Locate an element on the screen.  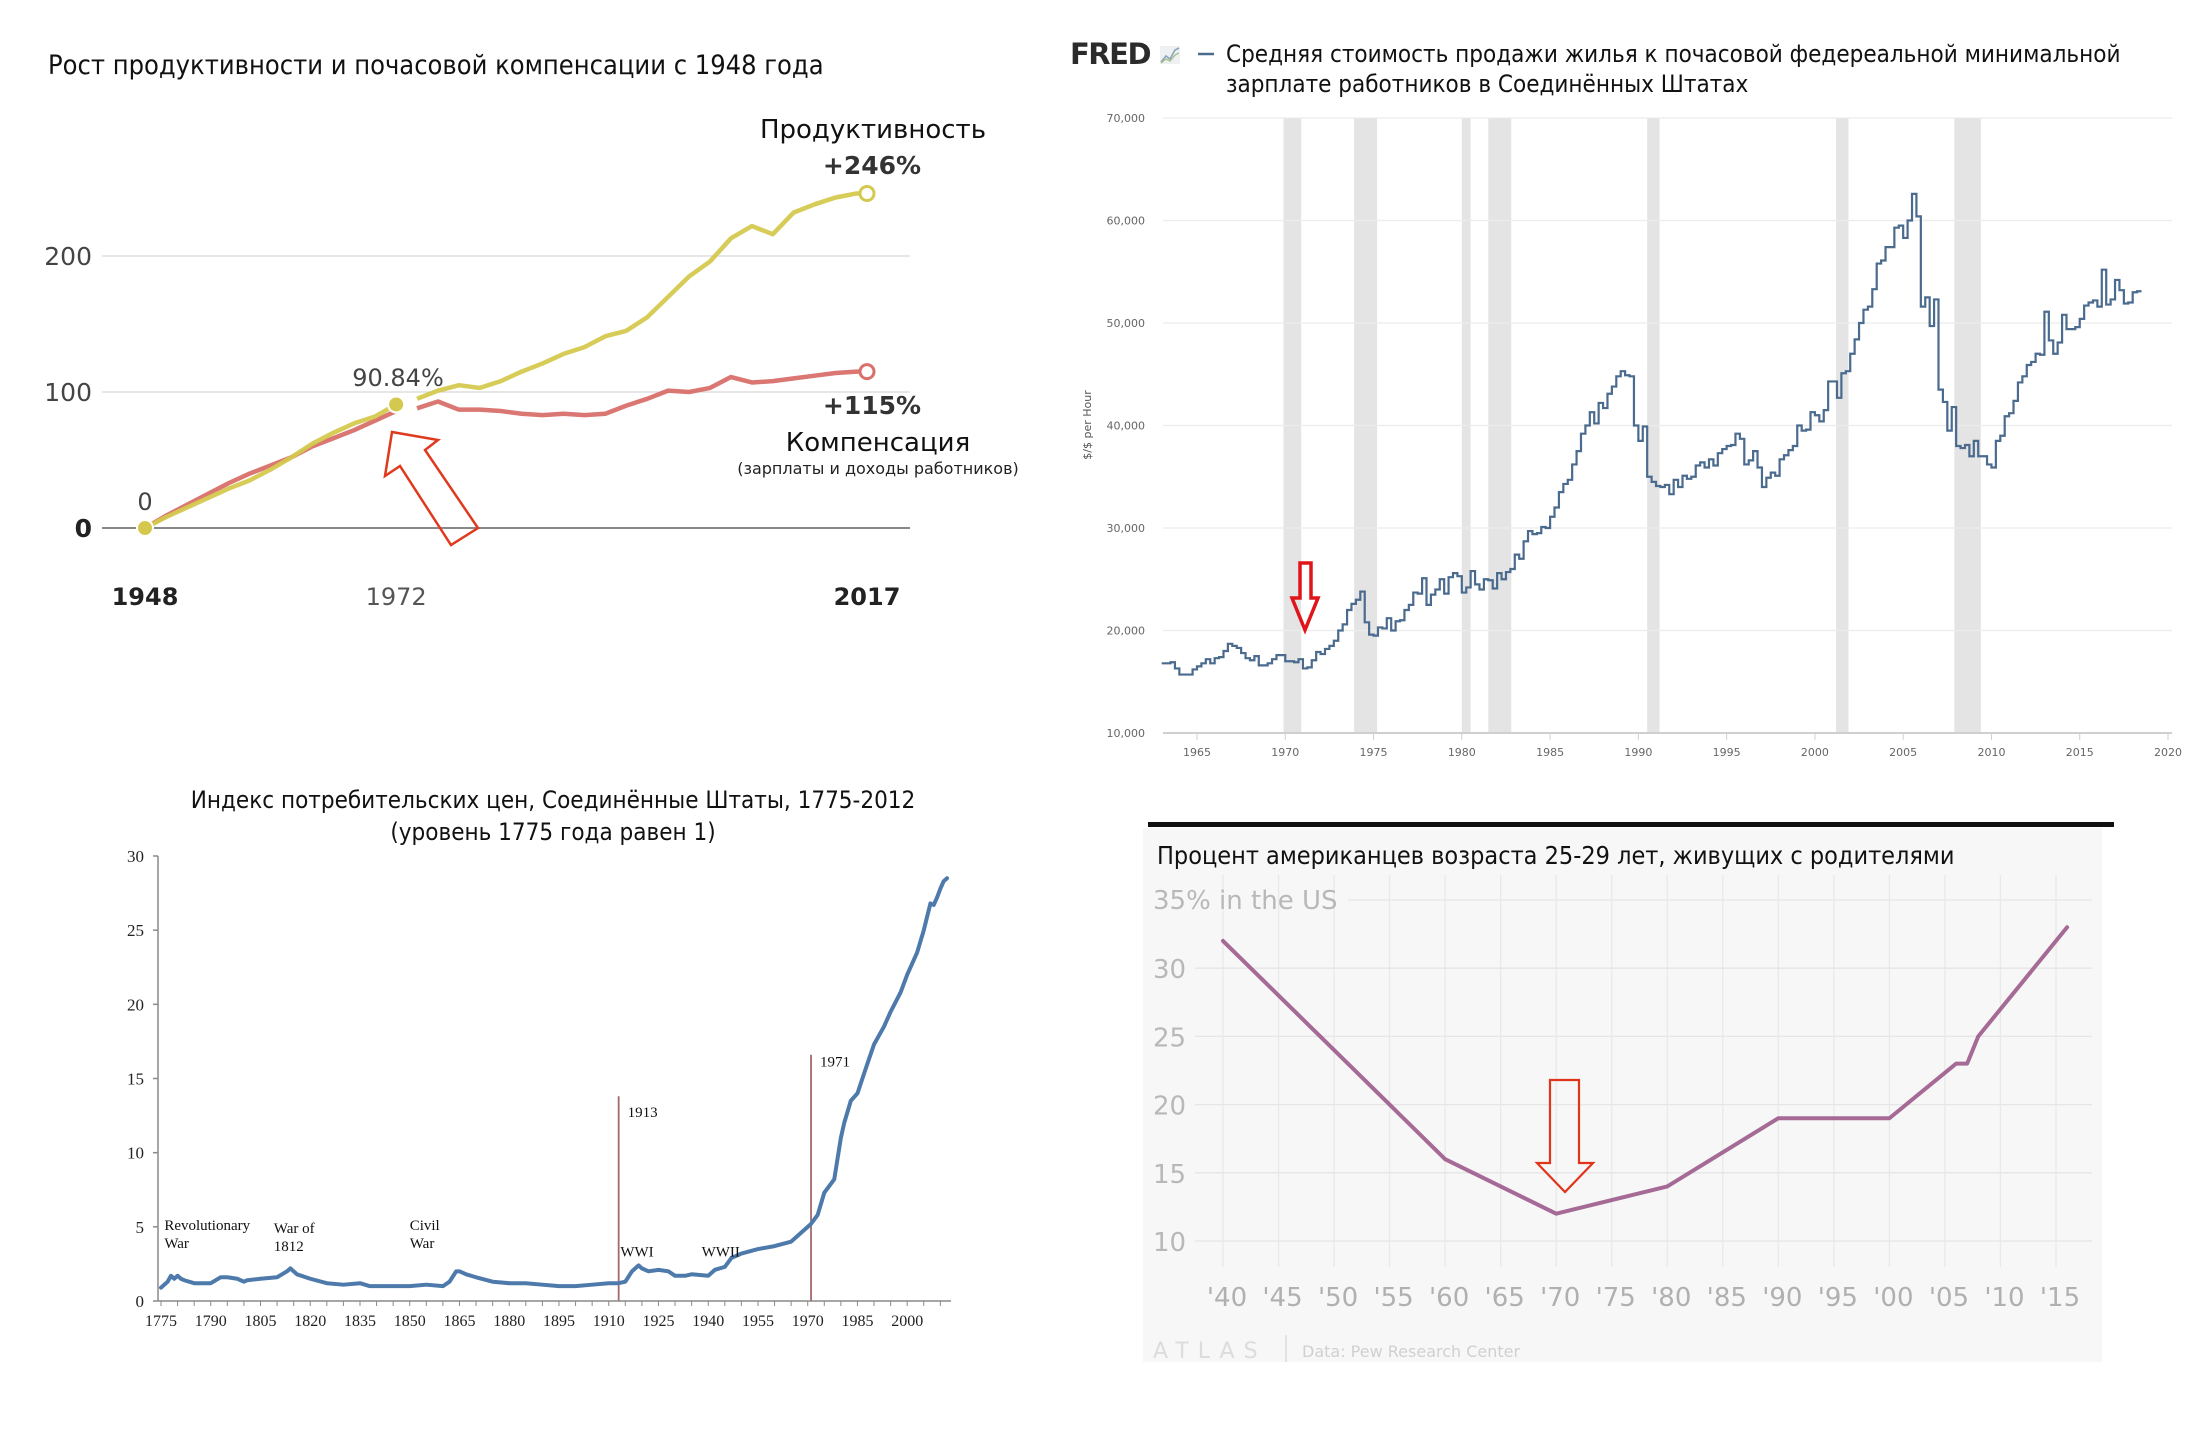
x-tick-label: 1775 is located at coordinates (161, 1321).